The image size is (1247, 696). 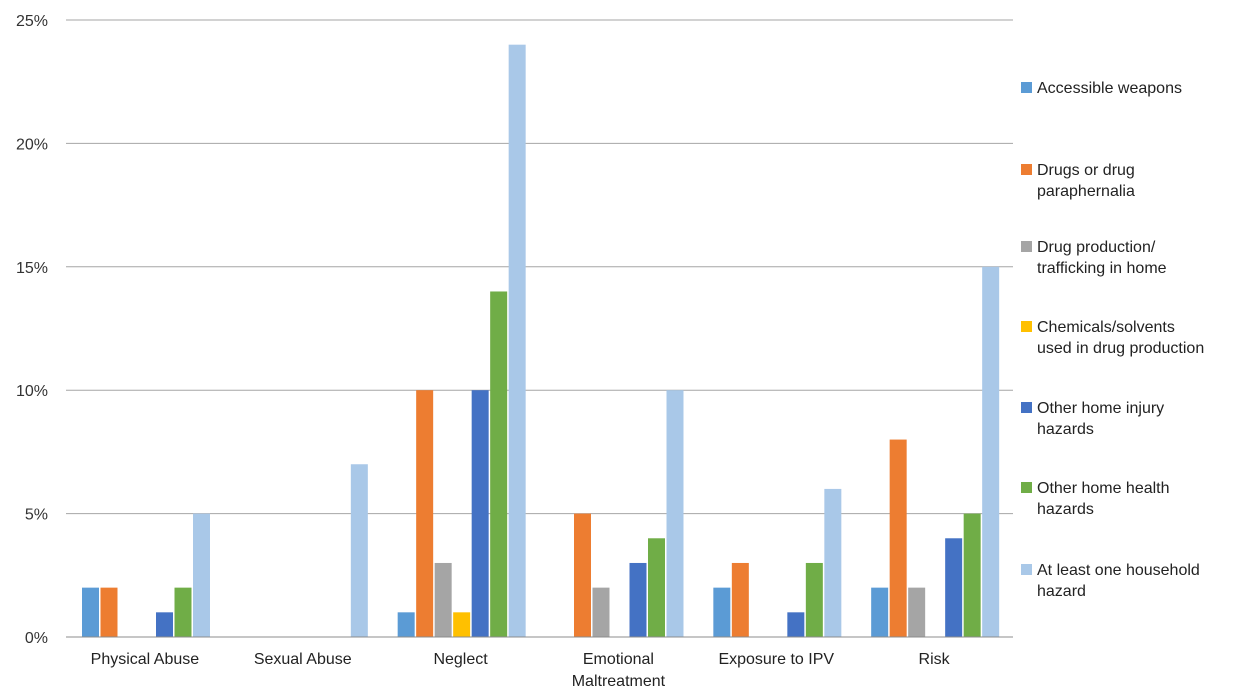 I want to click on legend-label: Other home injury hazards, so click(x=1101, y=419).